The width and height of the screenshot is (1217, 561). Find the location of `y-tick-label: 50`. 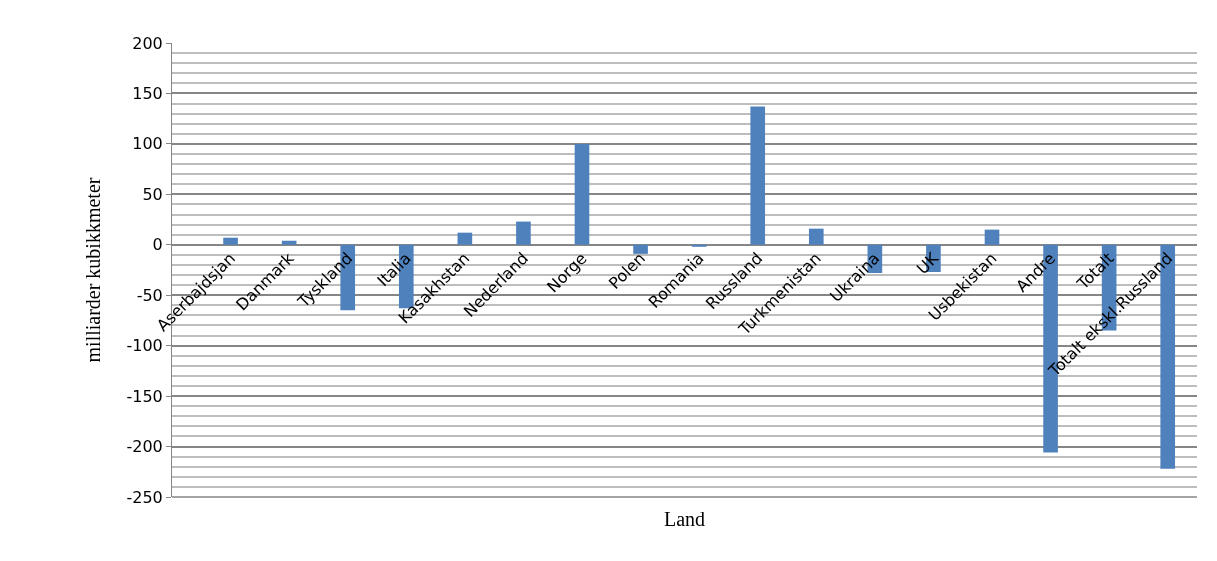

y-tick-label: 50 is located at coordinates (152, 194).